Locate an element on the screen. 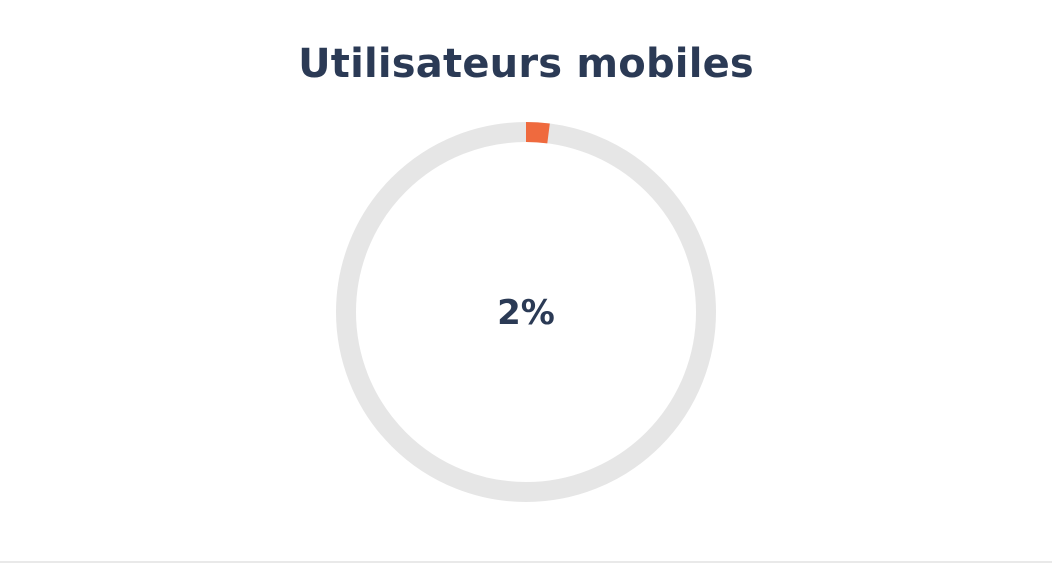  center-value: 2% is located at coordinates (526, 313).